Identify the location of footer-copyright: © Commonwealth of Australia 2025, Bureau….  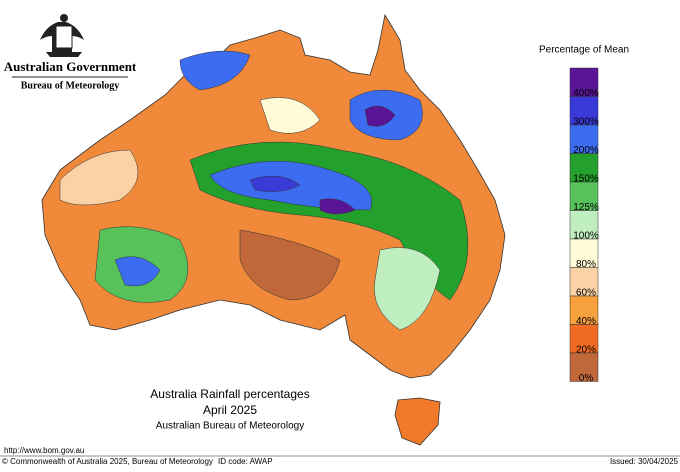
(107, 461).